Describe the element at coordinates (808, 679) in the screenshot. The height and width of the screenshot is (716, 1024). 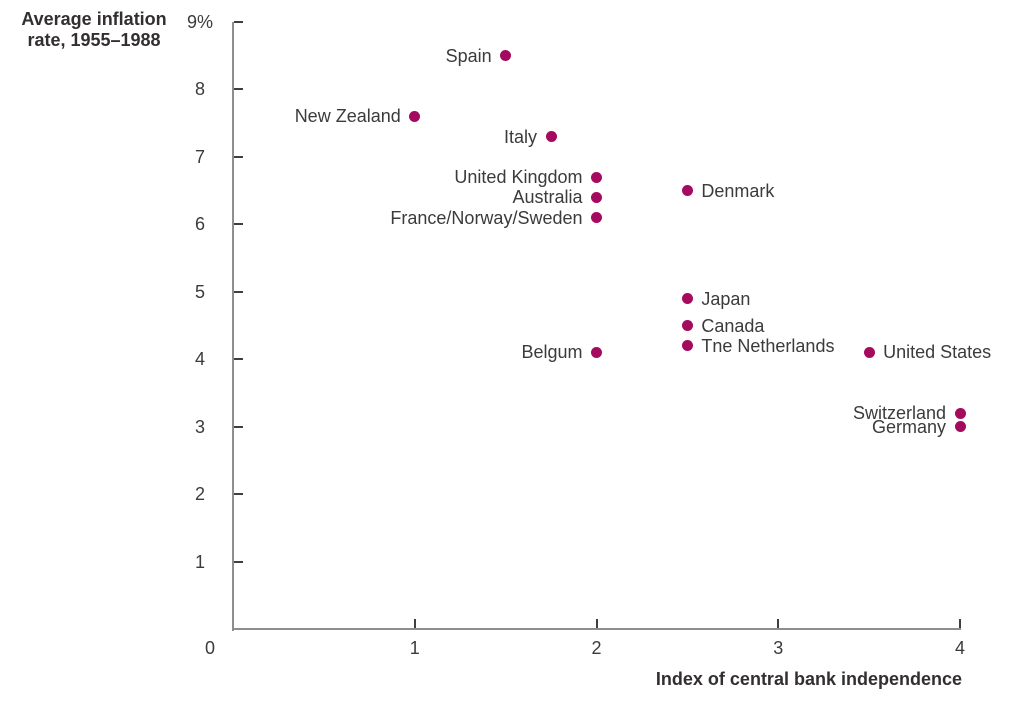
I see `x-axis-title: Index of central bank independence` at that location.